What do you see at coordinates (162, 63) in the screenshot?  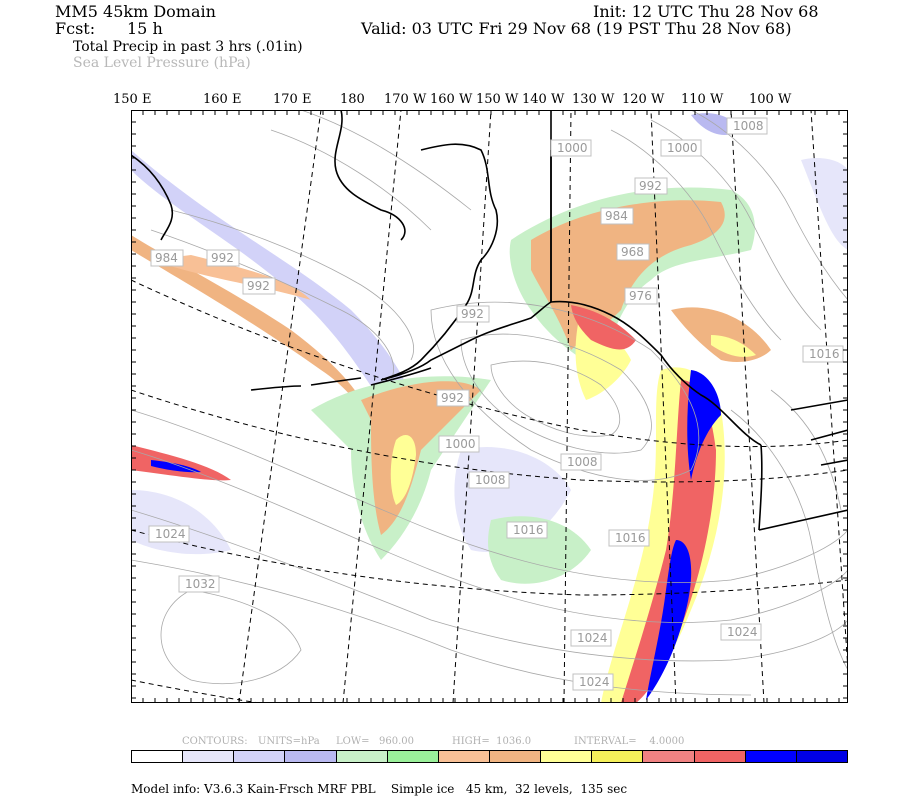 I see `field-slp-label: Sea Level Pressure (hPa)` at bounding box center [162, 63].